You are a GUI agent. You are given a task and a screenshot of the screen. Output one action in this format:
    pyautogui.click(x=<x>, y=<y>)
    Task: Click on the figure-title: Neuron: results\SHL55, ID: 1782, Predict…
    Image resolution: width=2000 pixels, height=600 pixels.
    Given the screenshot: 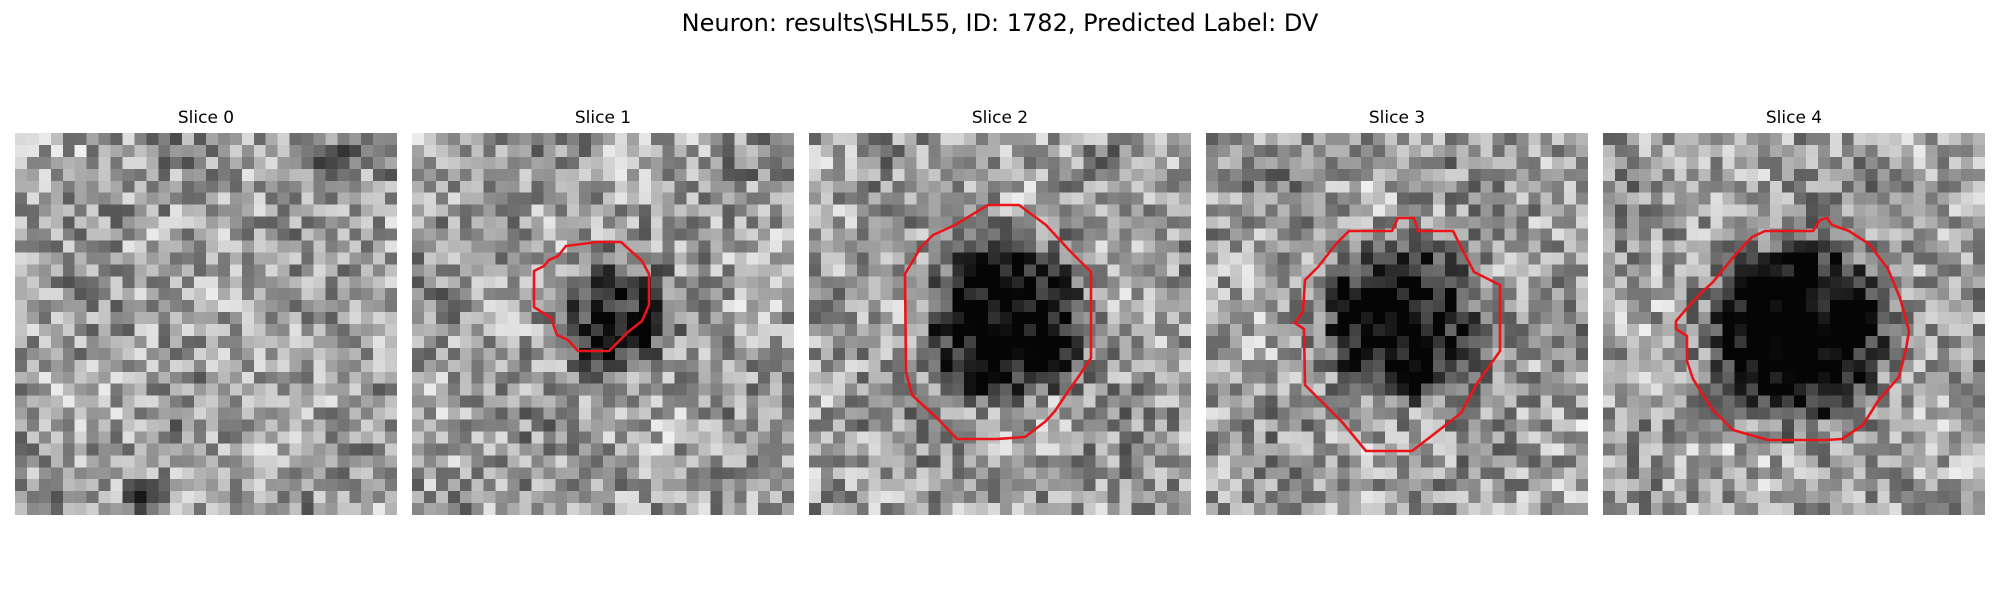 What is the action you would take?
    pyautogui.click(x=1000, y=23)
    